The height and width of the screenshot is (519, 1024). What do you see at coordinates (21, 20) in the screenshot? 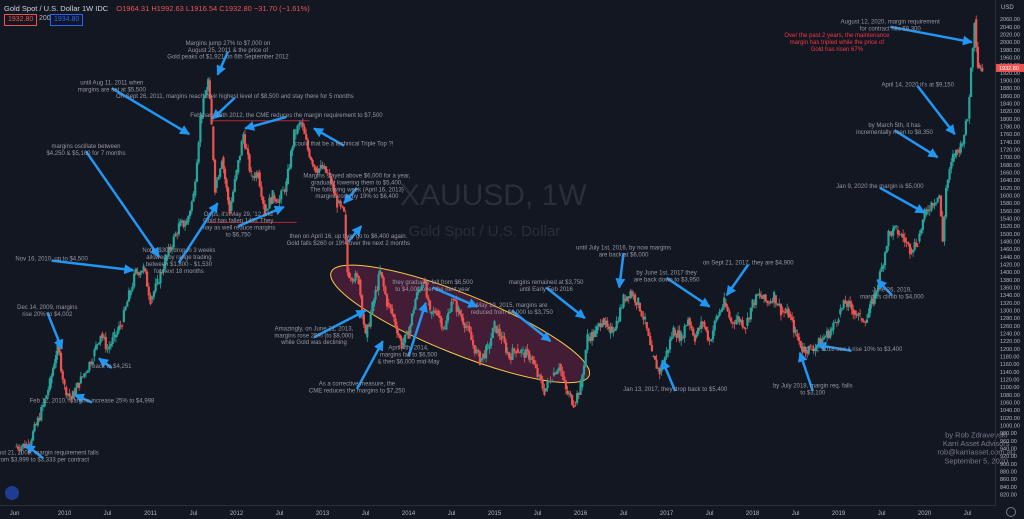
I see `sell-price-box: 1932.80` at bounding box center [21, 20].